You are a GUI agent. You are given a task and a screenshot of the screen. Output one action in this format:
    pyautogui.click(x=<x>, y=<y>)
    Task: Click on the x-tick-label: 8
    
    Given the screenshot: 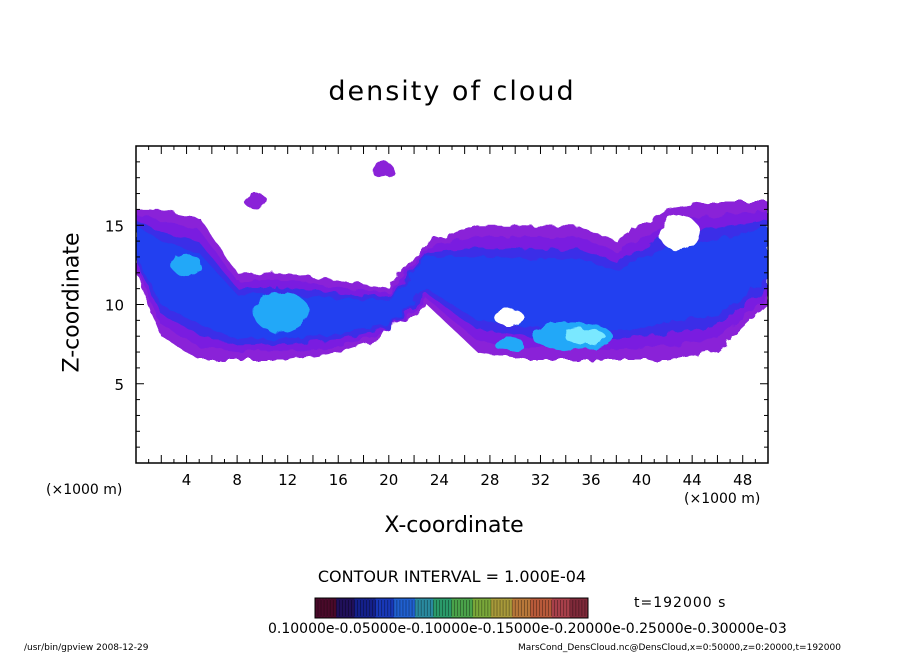 What is the action you would take?
    pyautogui.click(x=237, y=480)
    